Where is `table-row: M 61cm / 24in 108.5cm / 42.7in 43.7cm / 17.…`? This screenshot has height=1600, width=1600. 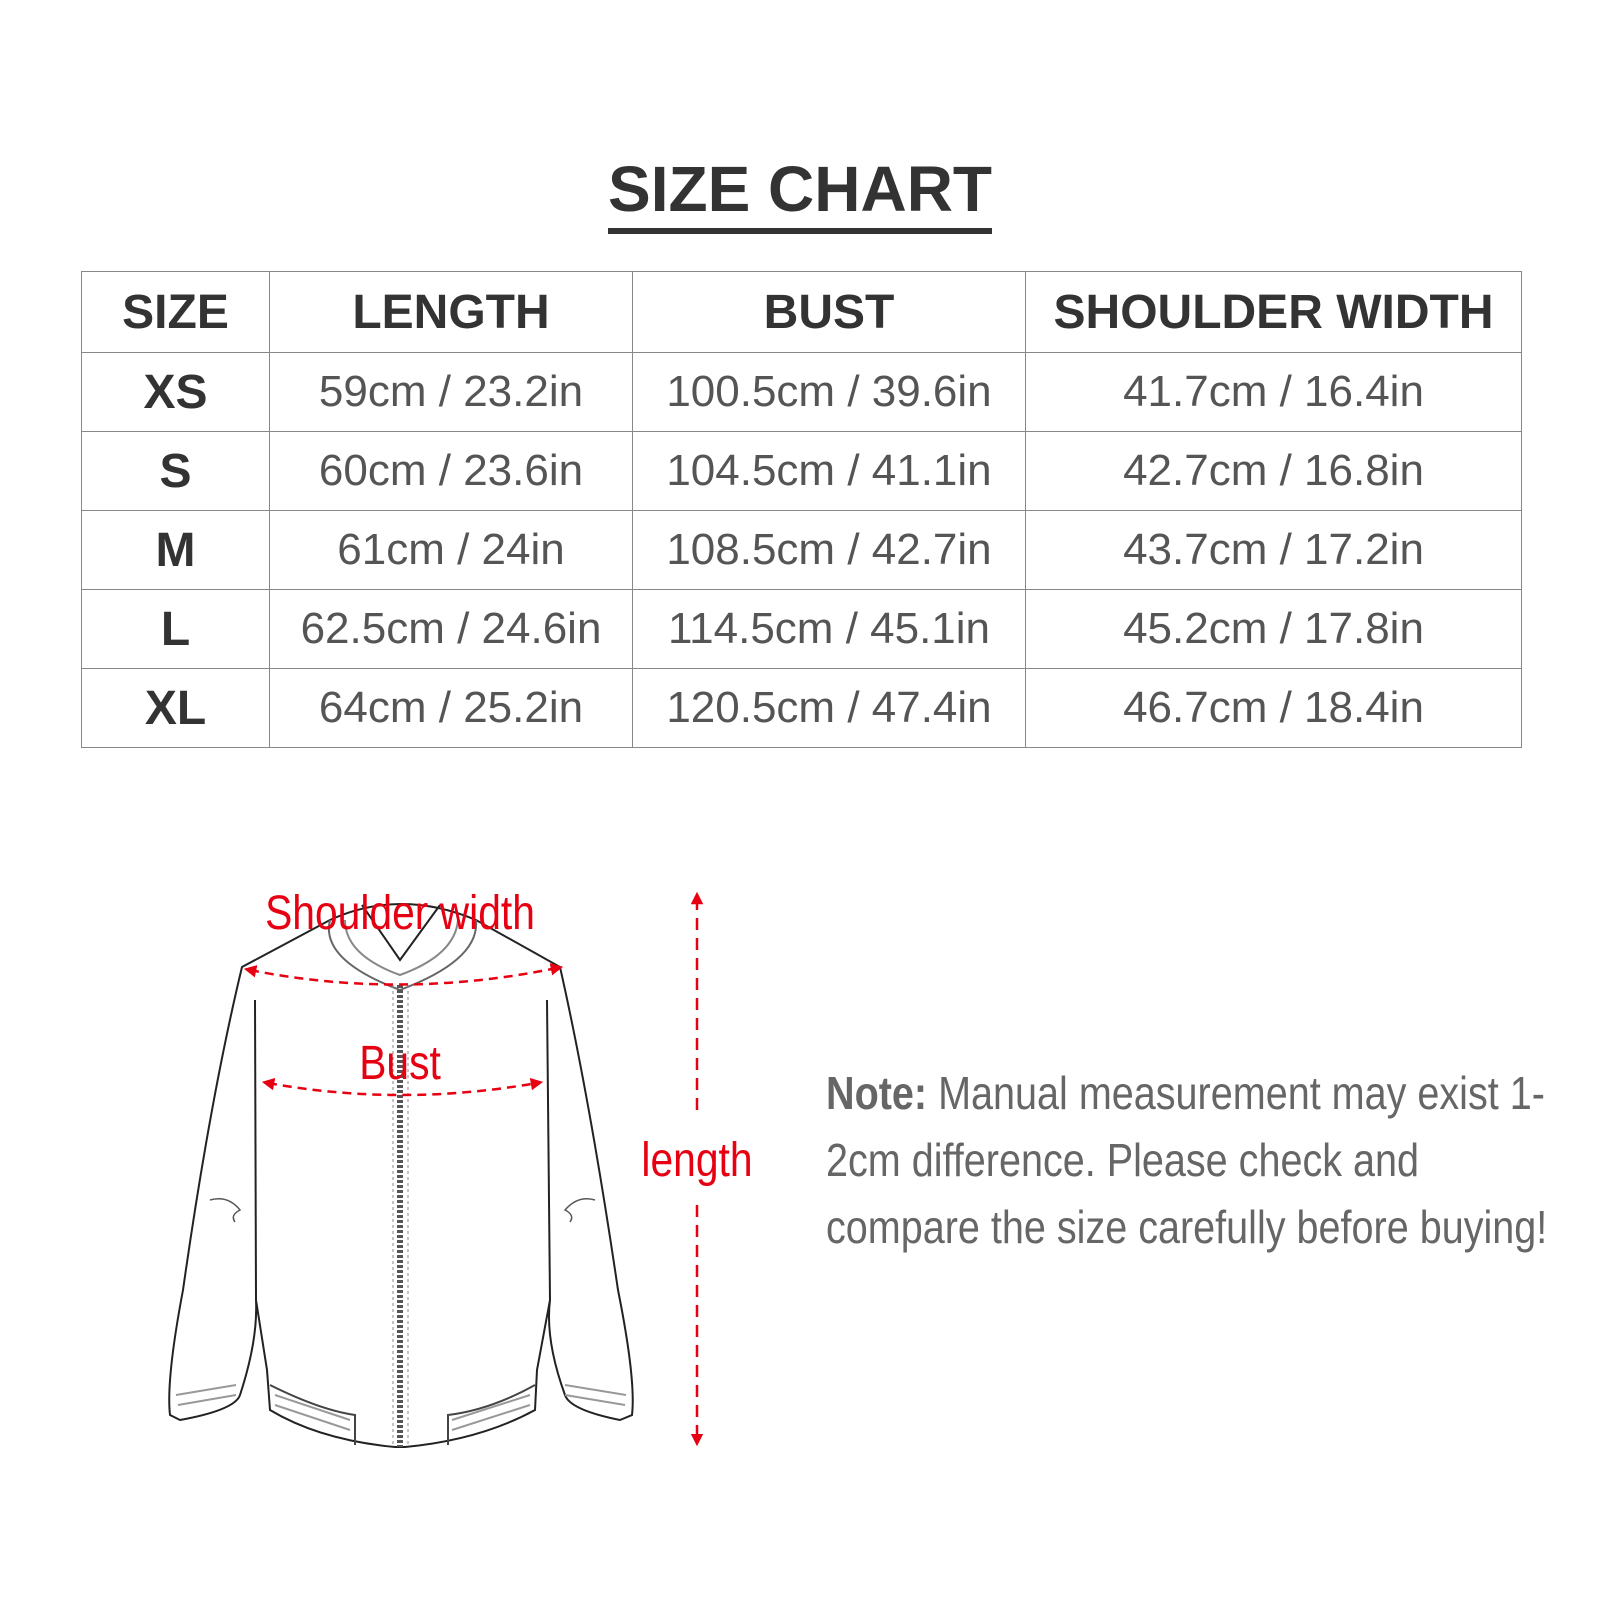 table-row: M 61cm / 24in 108.5cm / 42.7in 43.7cm / 17.… is located at coordinates (801, 550).